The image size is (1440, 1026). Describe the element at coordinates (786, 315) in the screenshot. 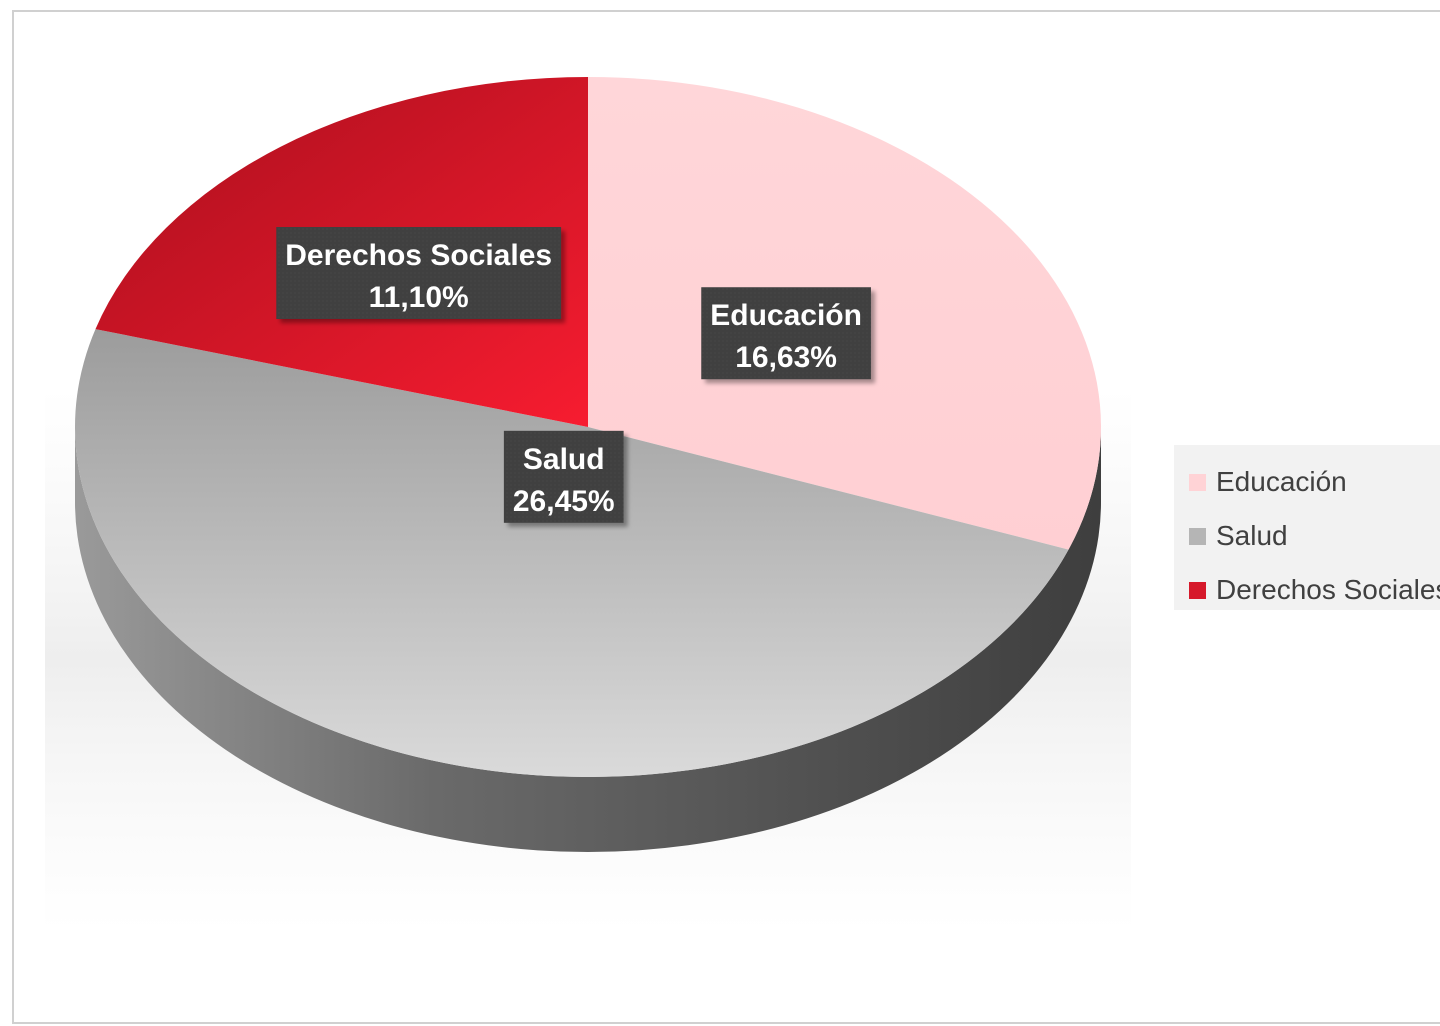

I see `data-label-name: Educación` at that location.